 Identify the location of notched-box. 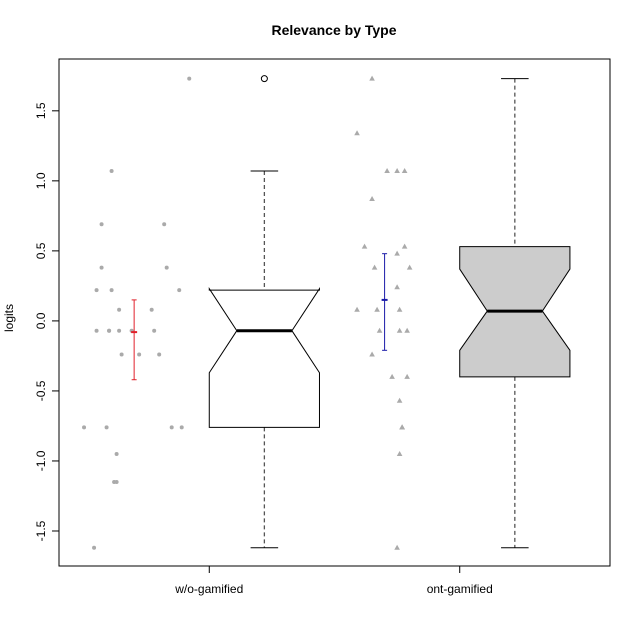
(264, 357).